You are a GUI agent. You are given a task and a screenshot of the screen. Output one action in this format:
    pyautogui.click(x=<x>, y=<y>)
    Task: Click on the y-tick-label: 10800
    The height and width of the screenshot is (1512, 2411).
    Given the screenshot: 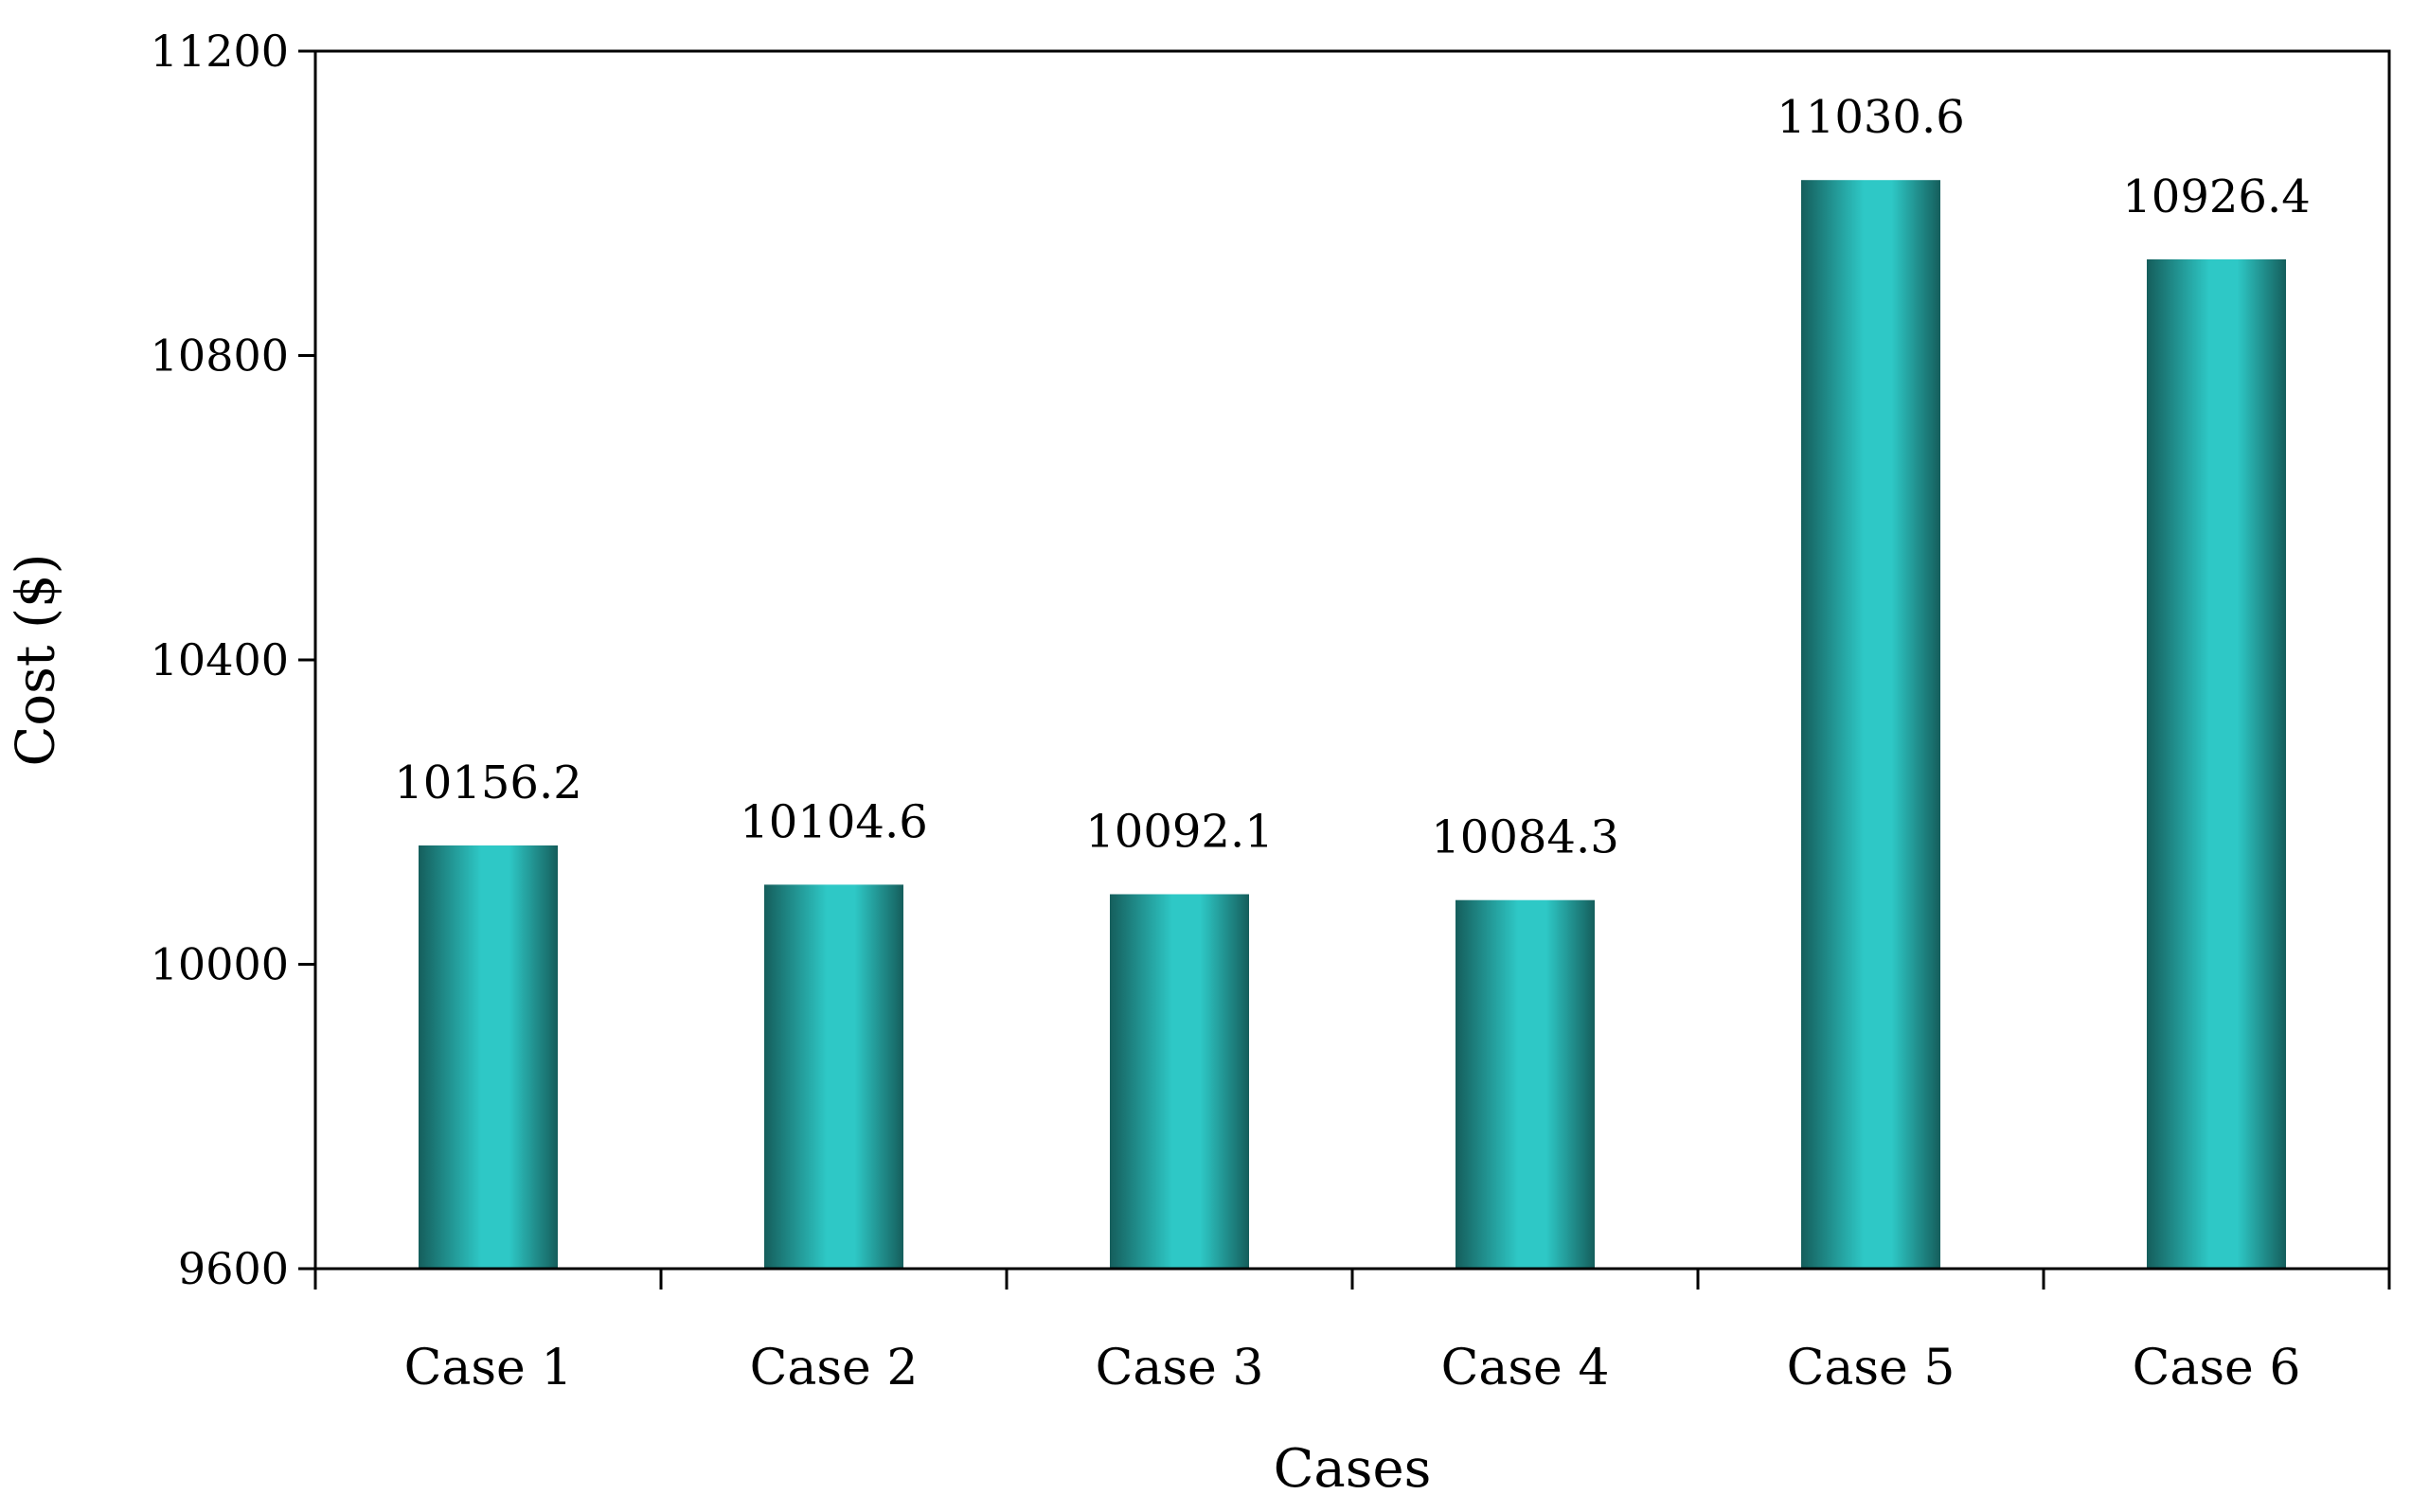 What is the action you would take?
    pyautogui.click(x=220, y=356)
    